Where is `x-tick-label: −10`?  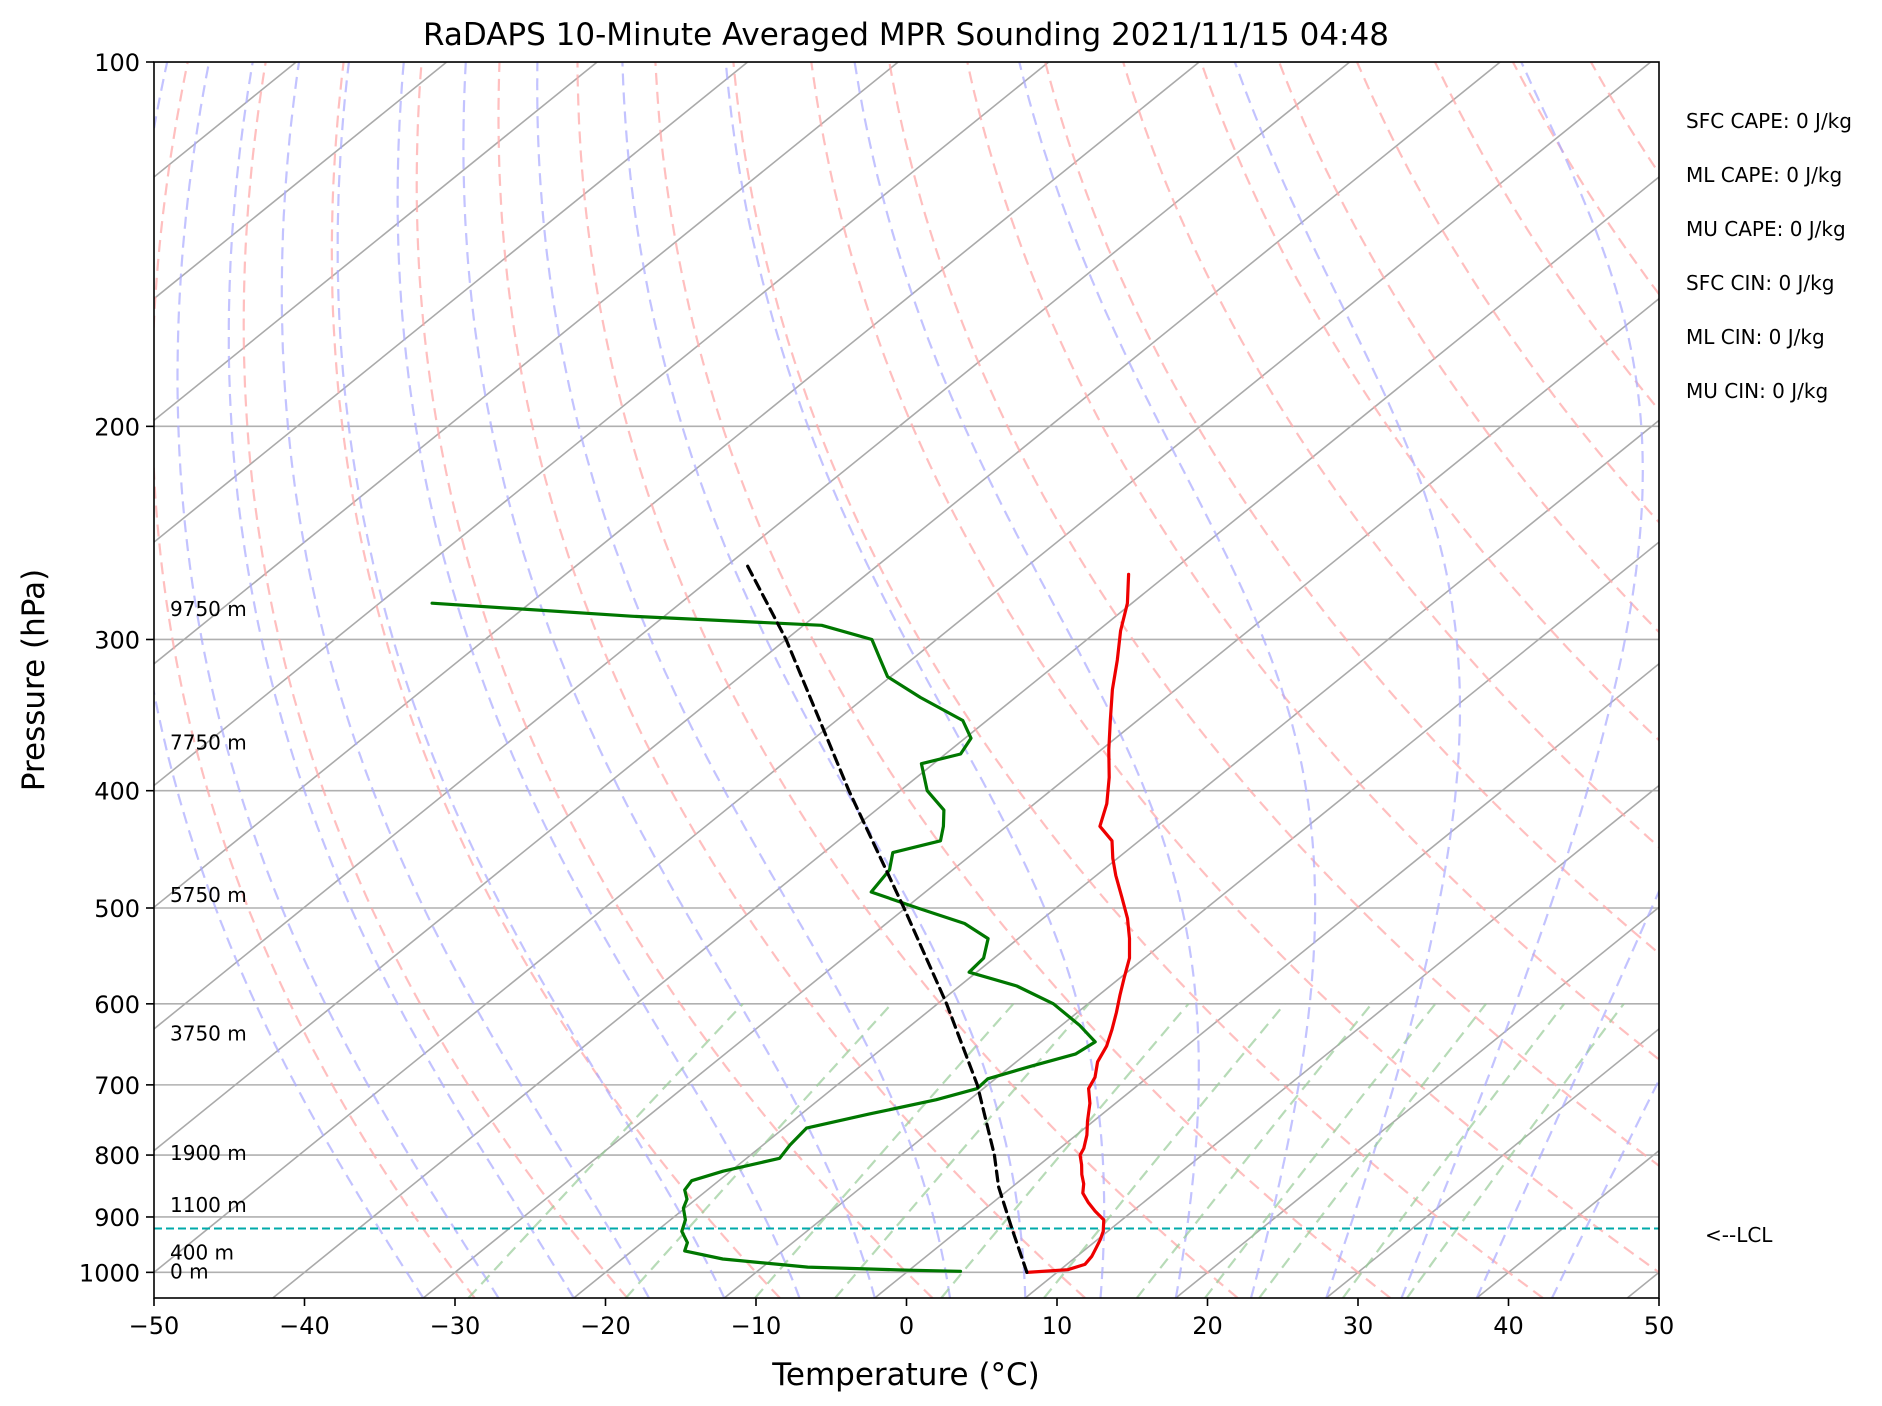
x-tick-label: −10 is located at coordinates (756, 1326).